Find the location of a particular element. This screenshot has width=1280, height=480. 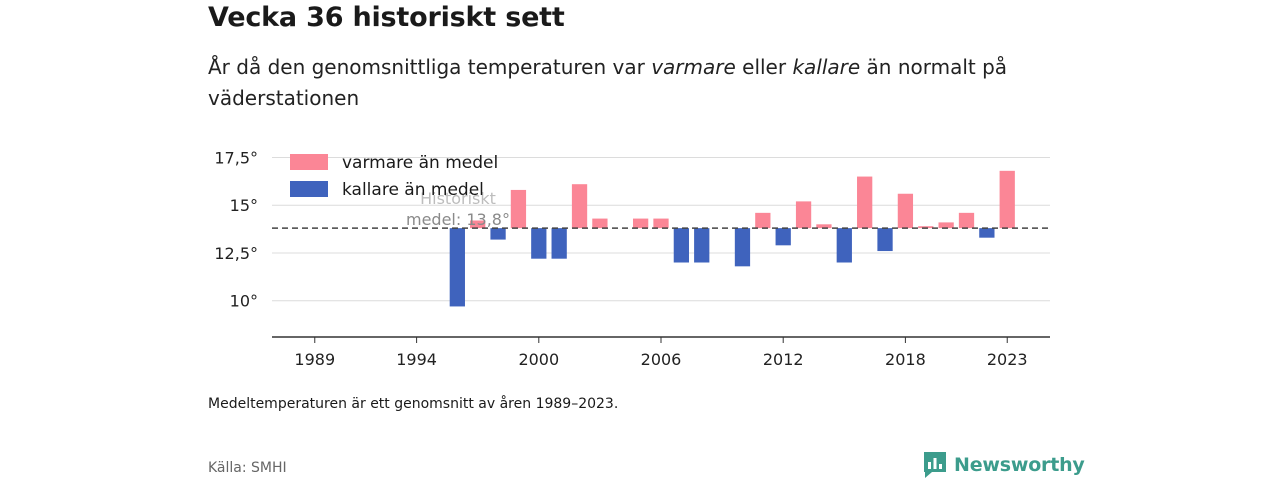

x-tick-label: 2000 is located at coordinates (538, 359).